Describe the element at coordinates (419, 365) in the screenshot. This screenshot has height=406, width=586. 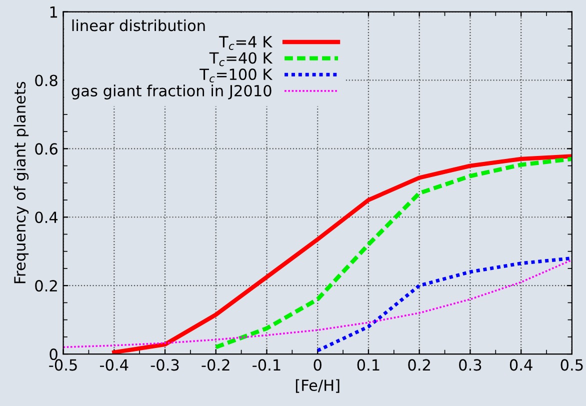
I see `x-tick-label: 0.2` at that location.